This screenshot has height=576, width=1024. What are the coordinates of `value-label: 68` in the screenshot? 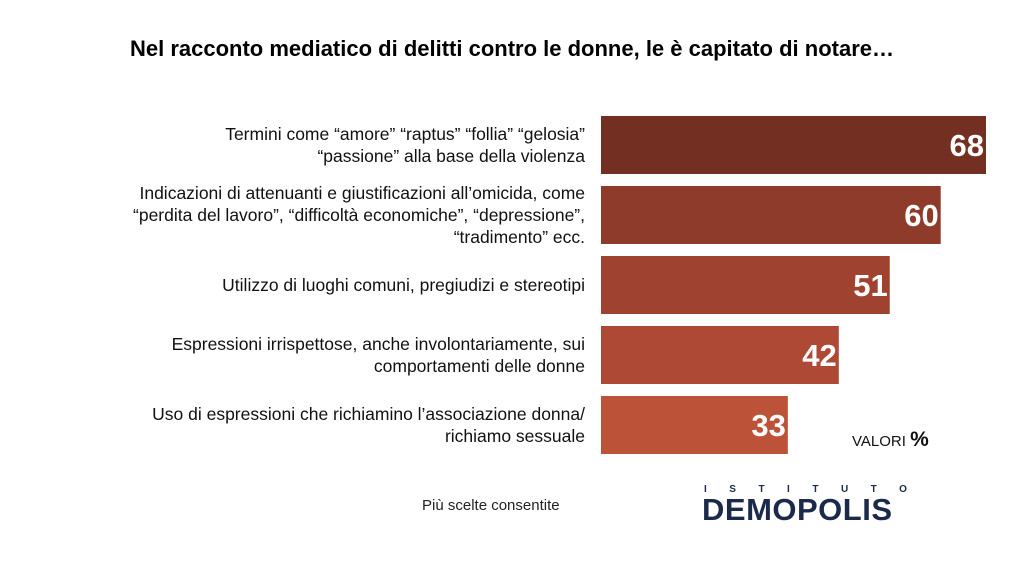 It's located at (967, 145).